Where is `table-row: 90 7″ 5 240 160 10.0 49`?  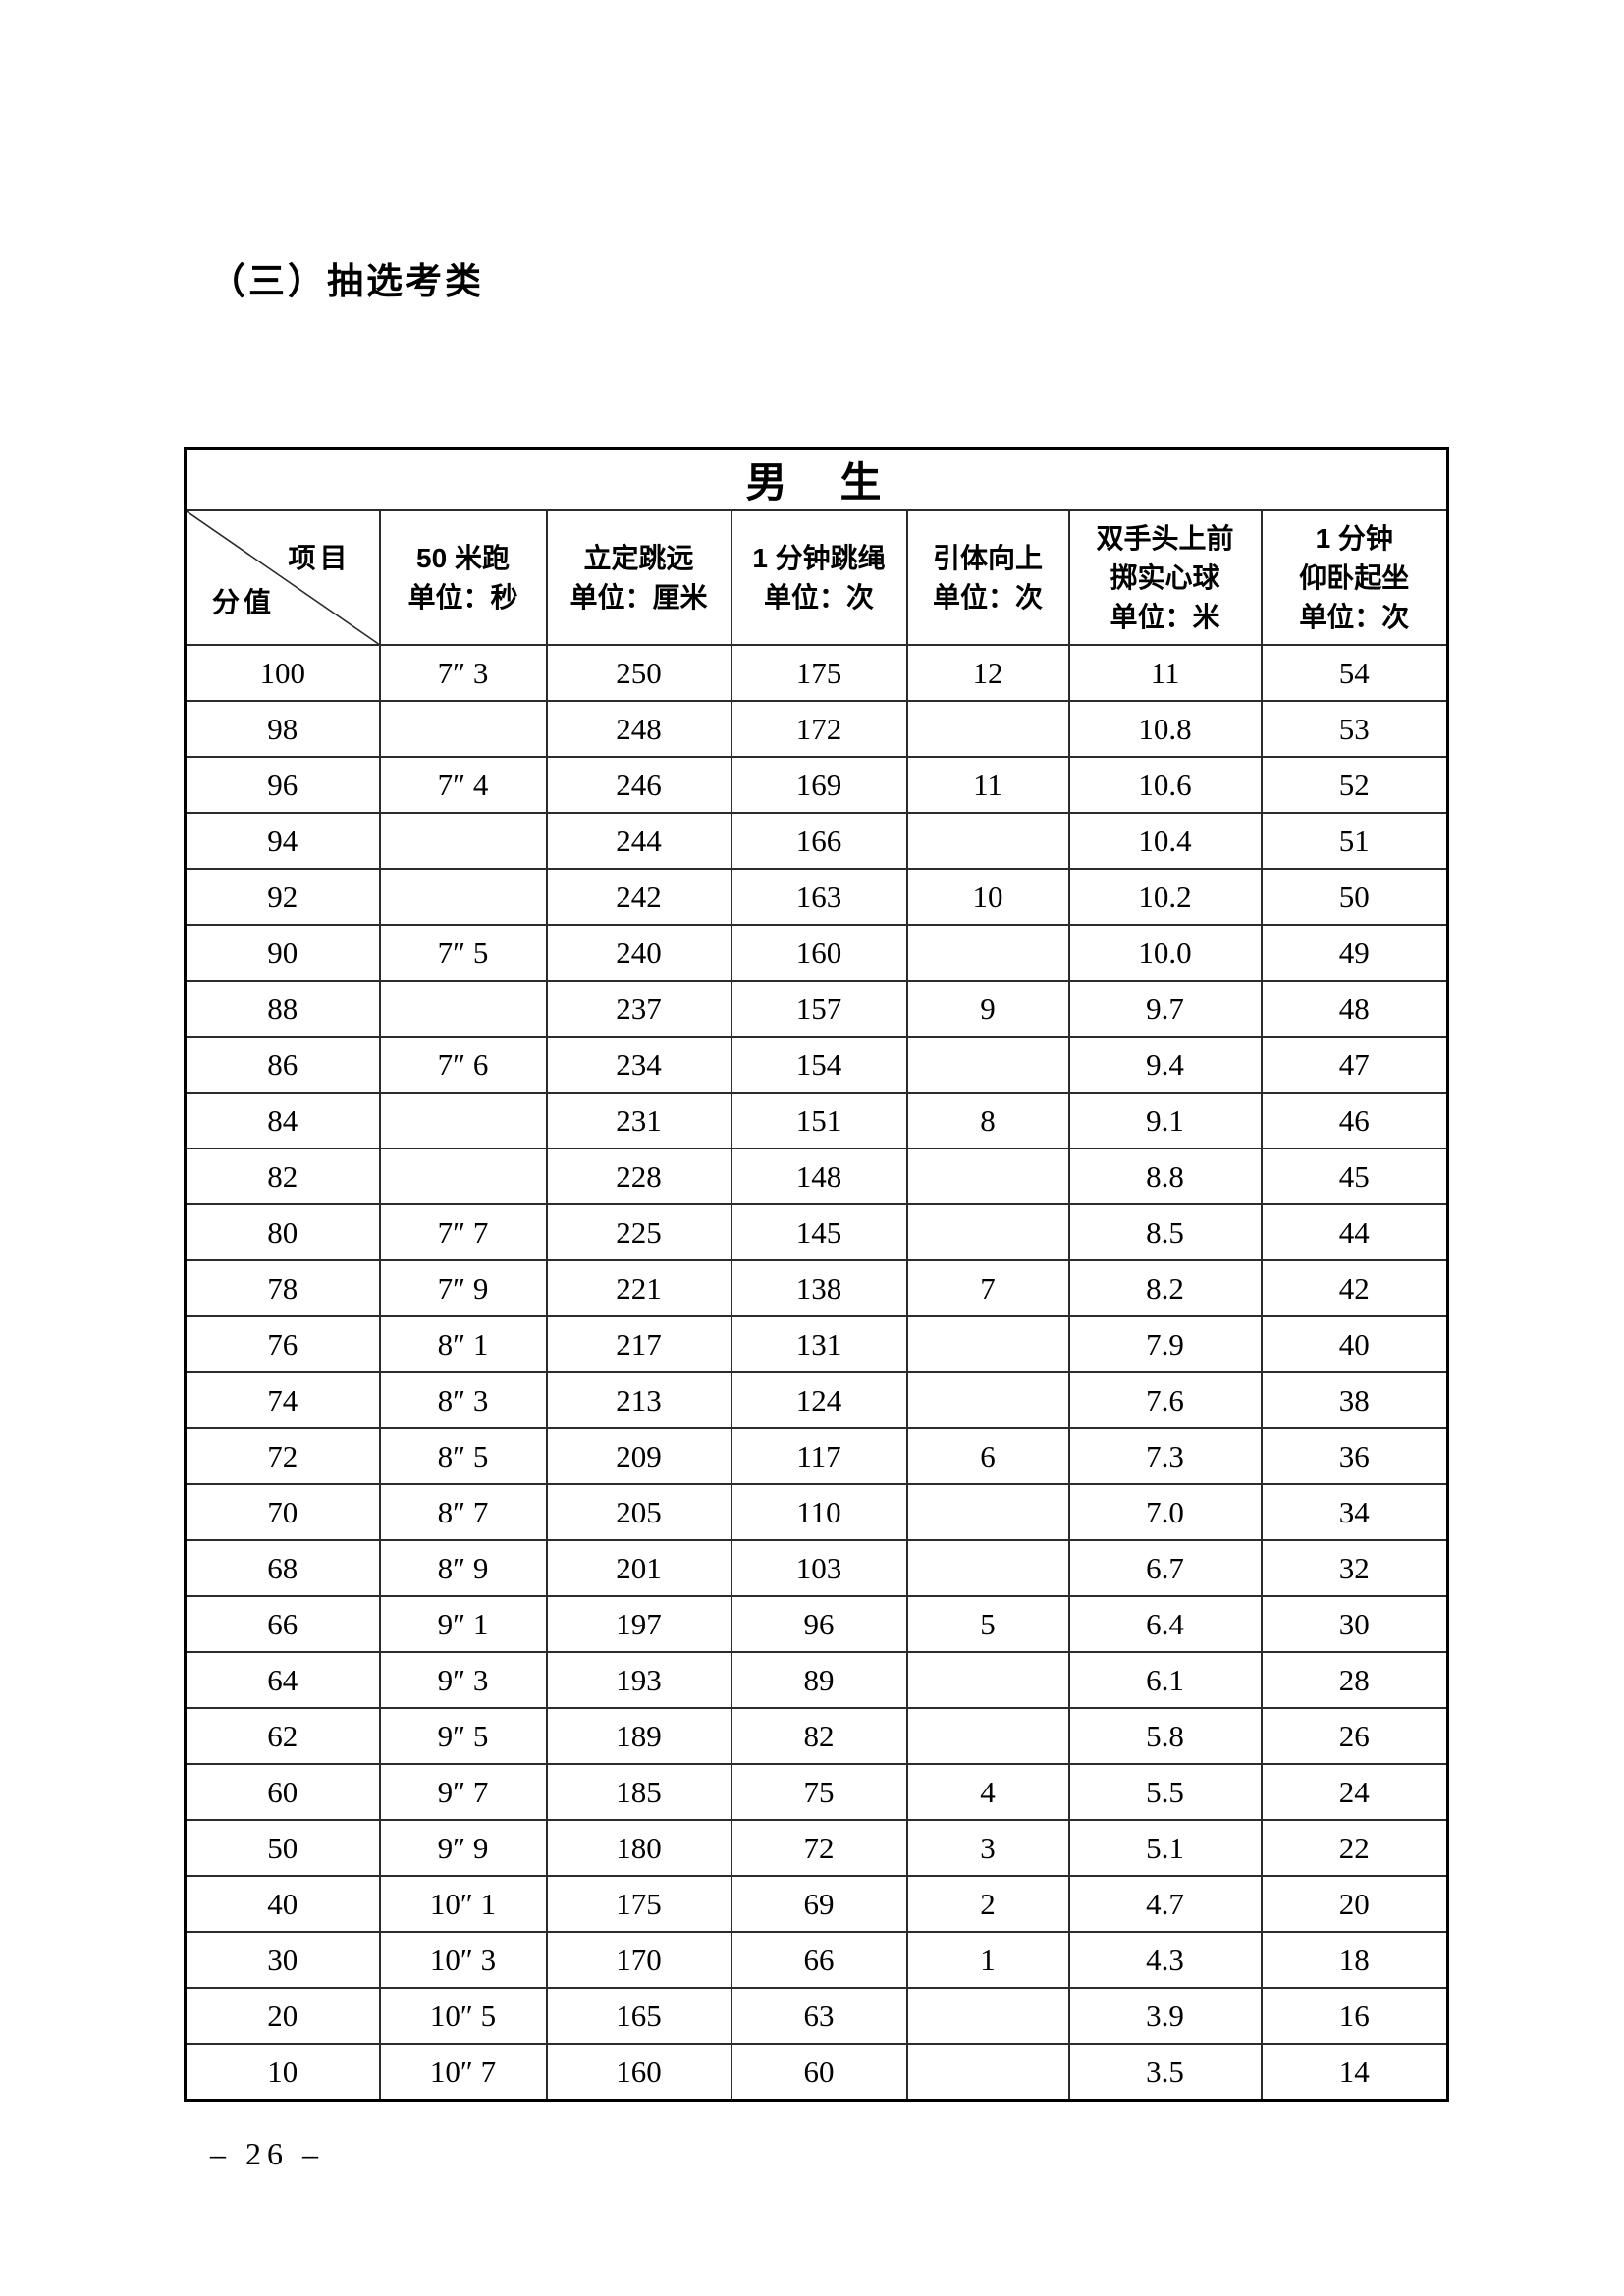 table-row: 90 7″ 5 240 160 10.0 49 is located at coordinates (816, 953).